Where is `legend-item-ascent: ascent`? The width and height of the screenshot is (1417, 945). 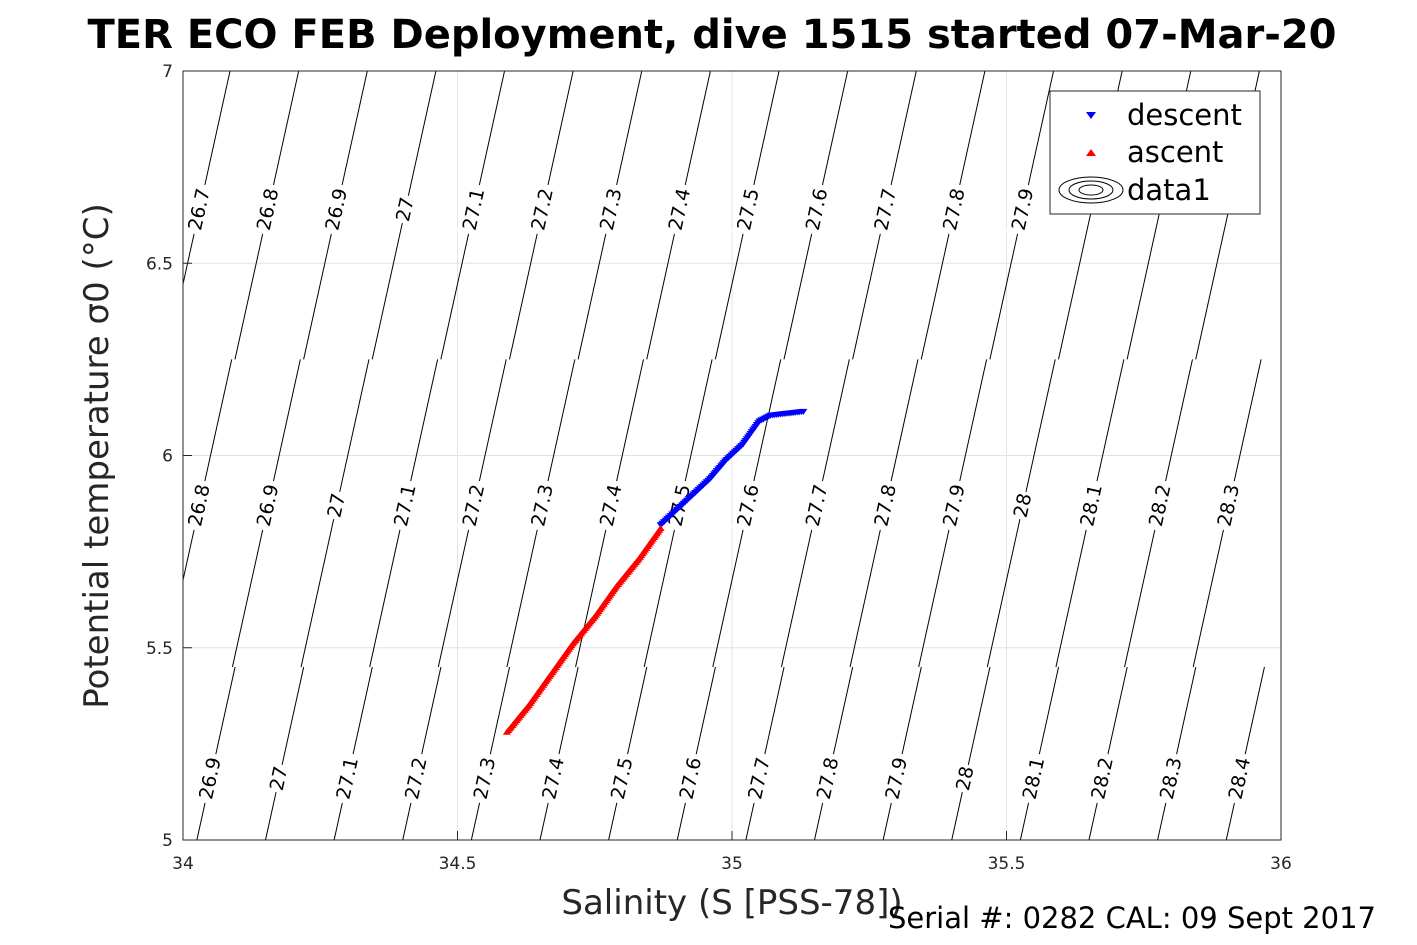 legend-item-ascent: ascent is located at coordinates (1154, 152).